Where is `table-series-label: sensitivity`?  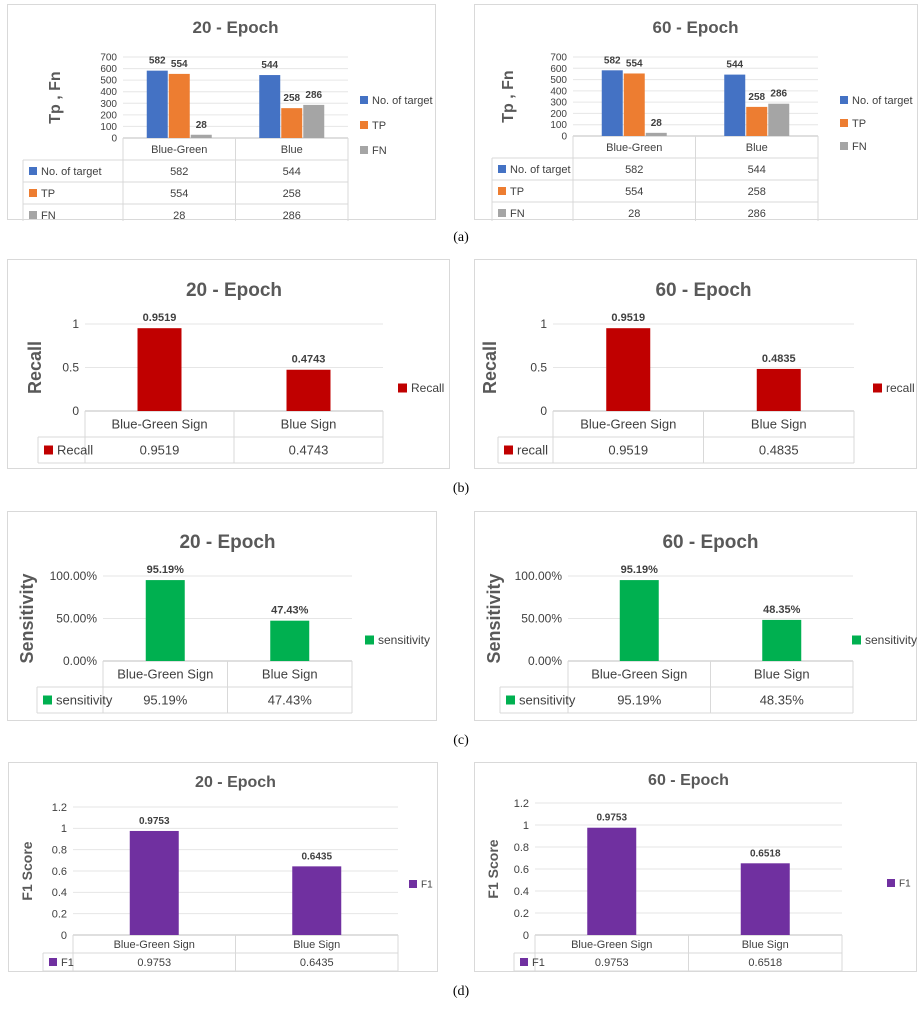 table-series-label: sensitivity is located at coordinates (547, 700).